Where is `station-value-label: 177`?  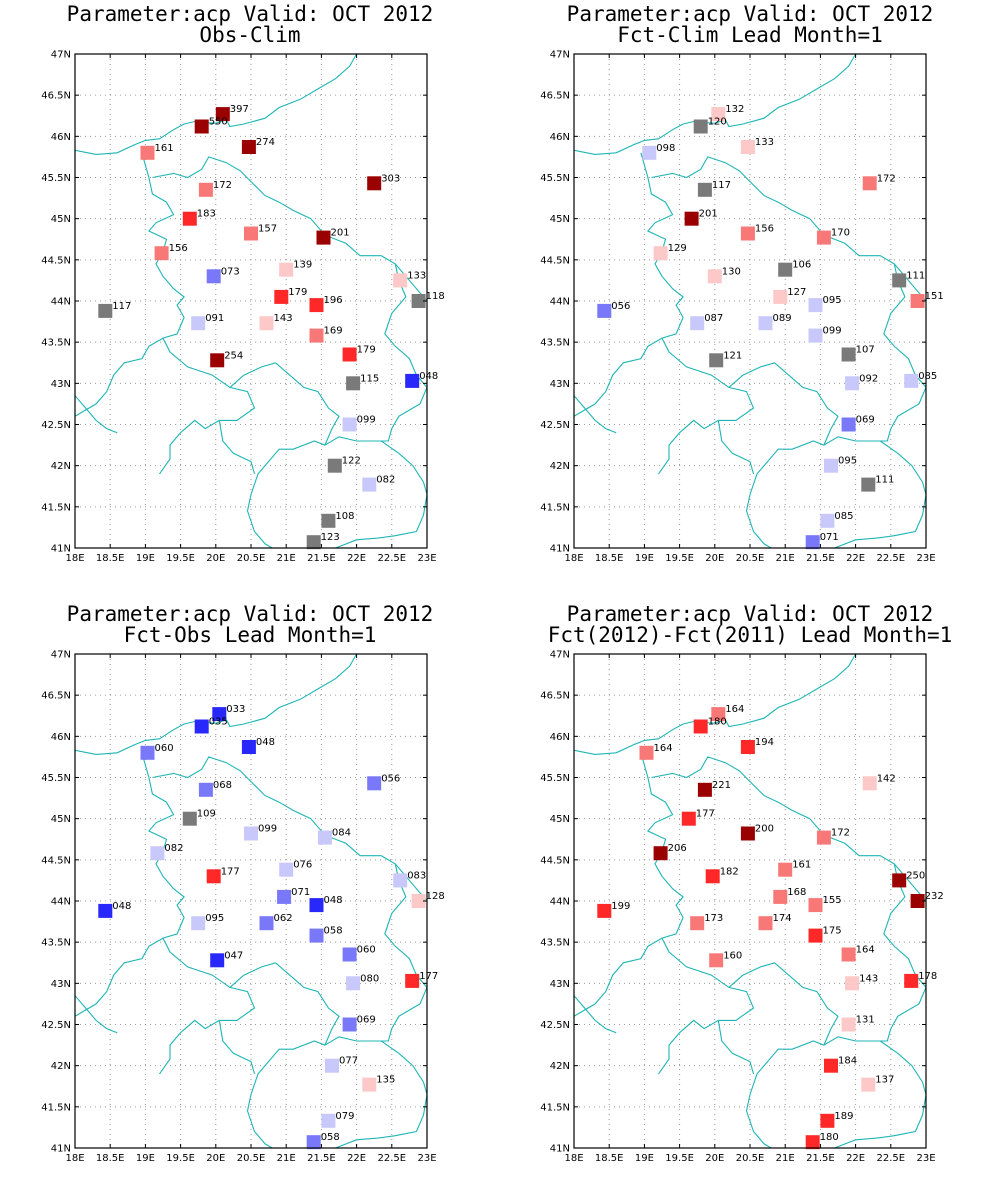 station-value-label: 177 is located at coordinates (230, 871).